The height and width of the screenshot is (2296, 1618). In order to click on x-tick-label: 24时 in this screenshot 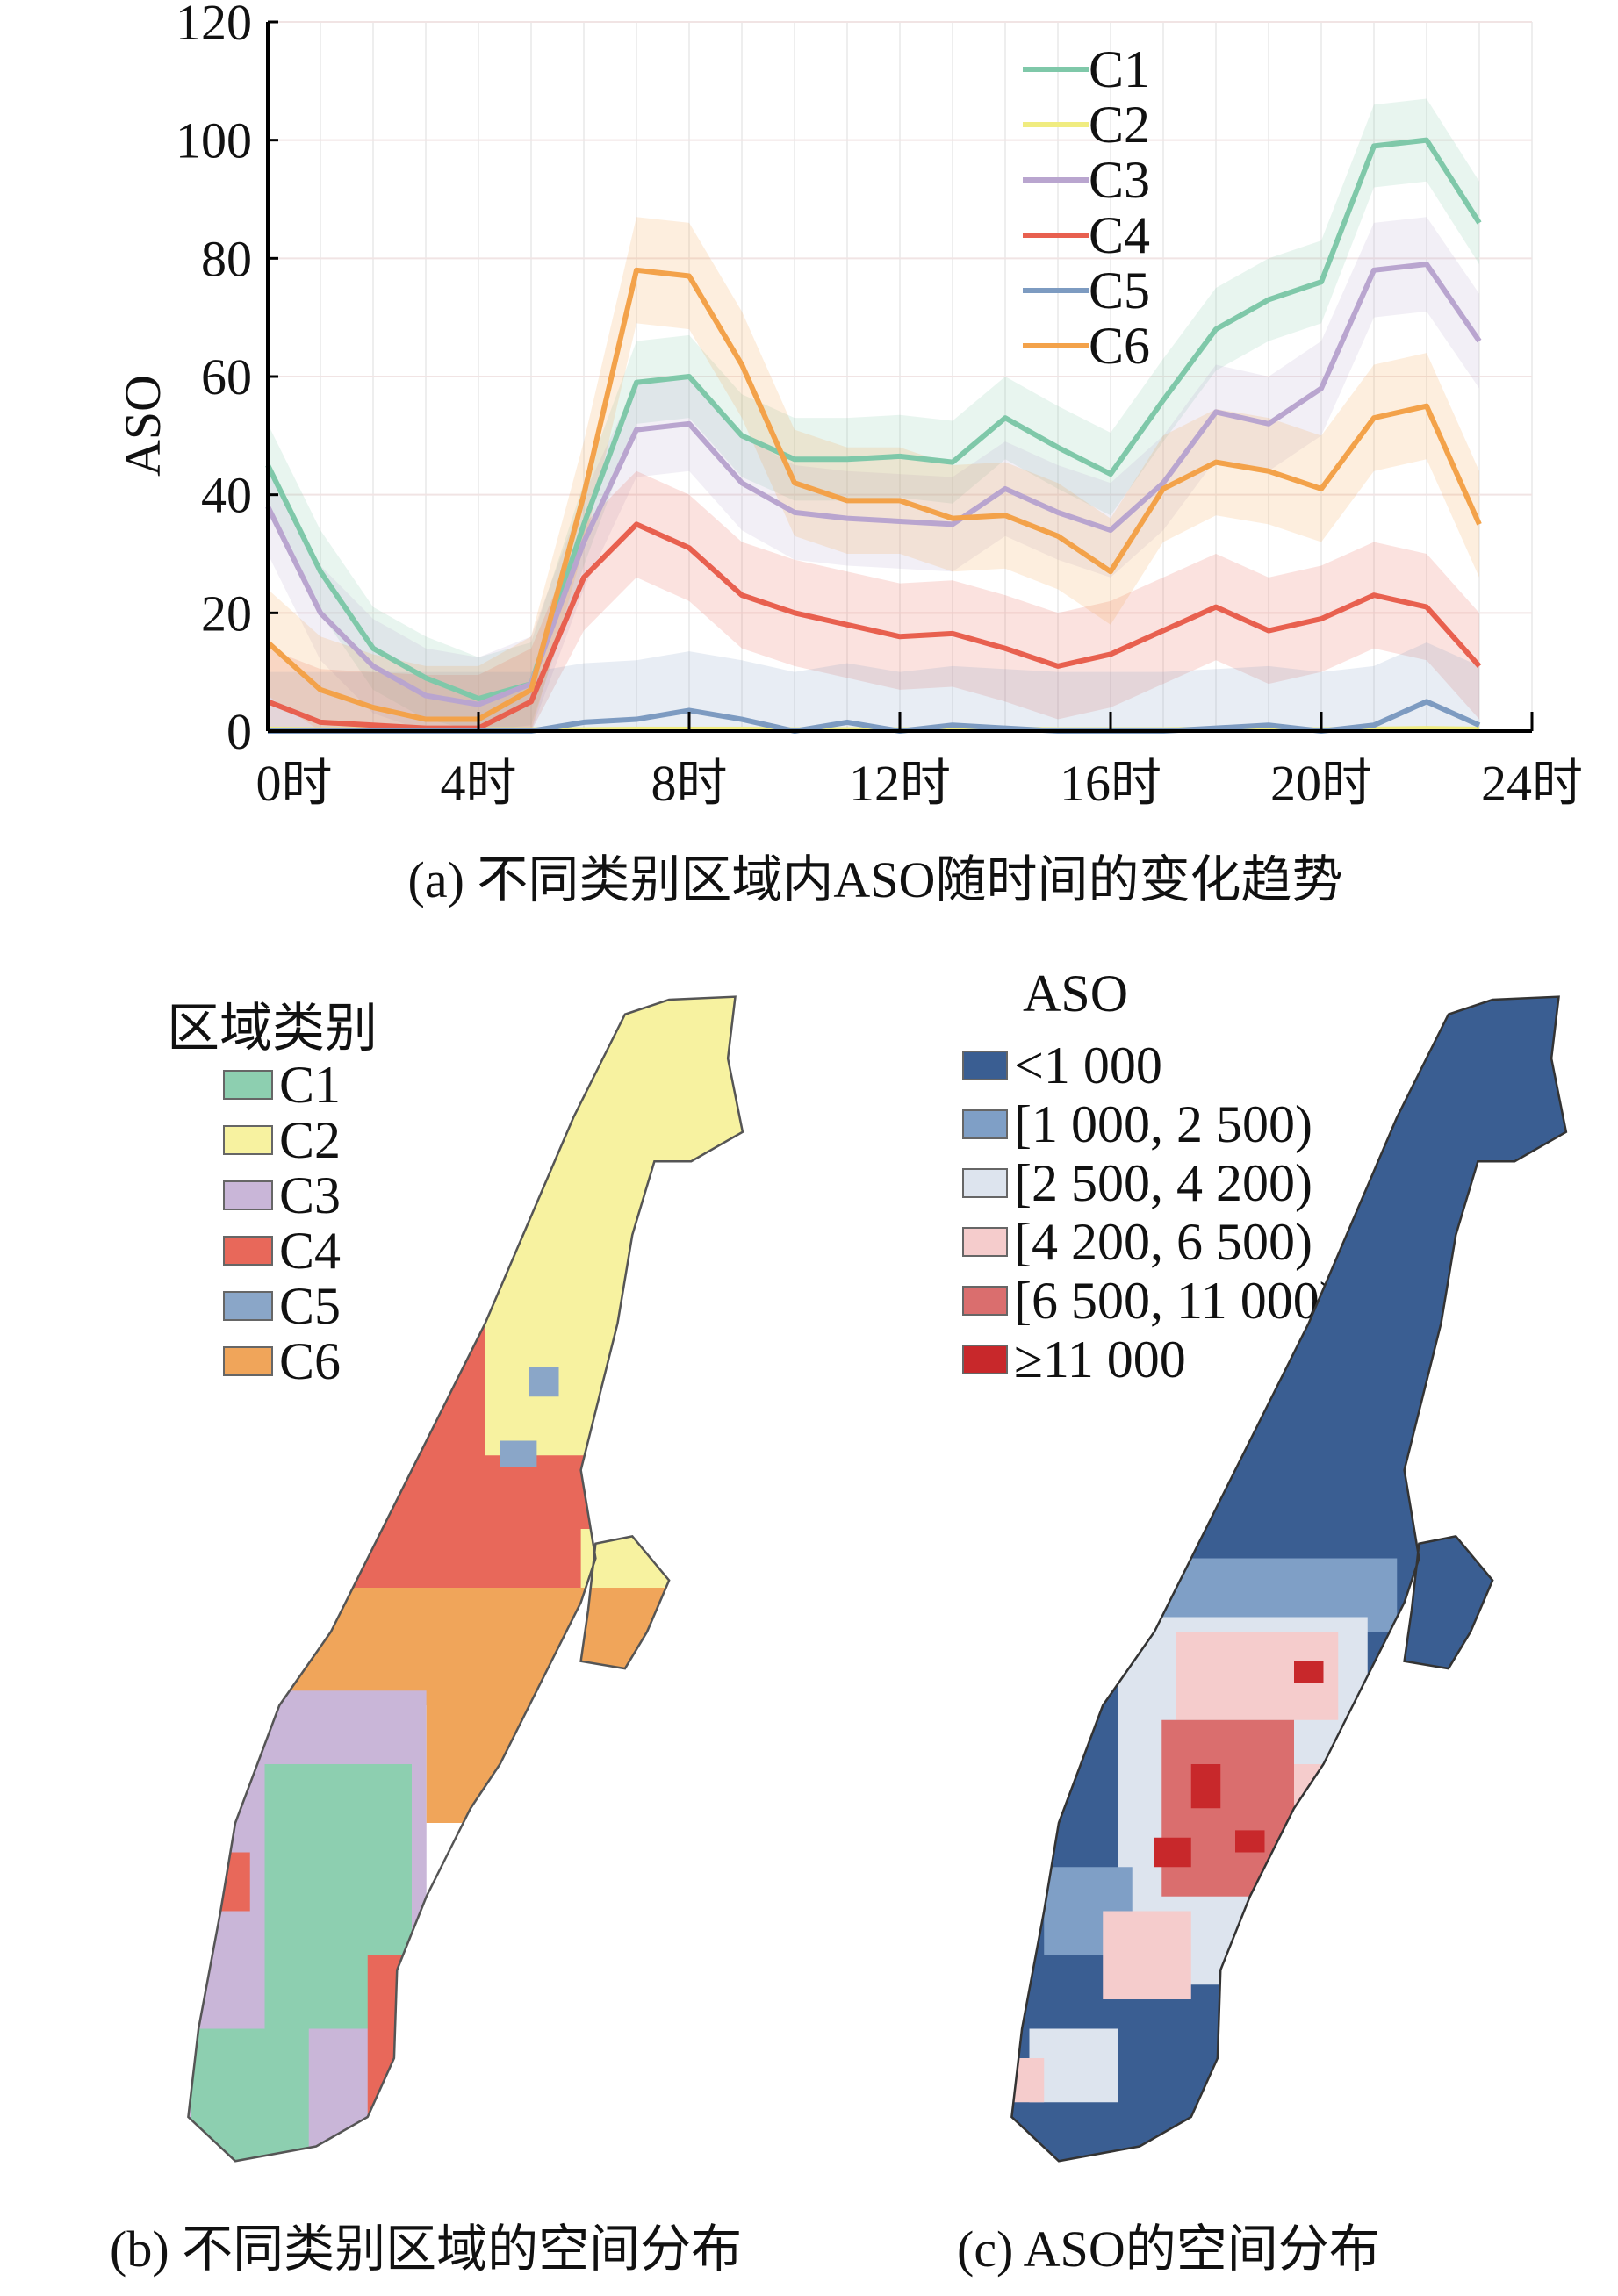, I will do `click(1532, 783)`.